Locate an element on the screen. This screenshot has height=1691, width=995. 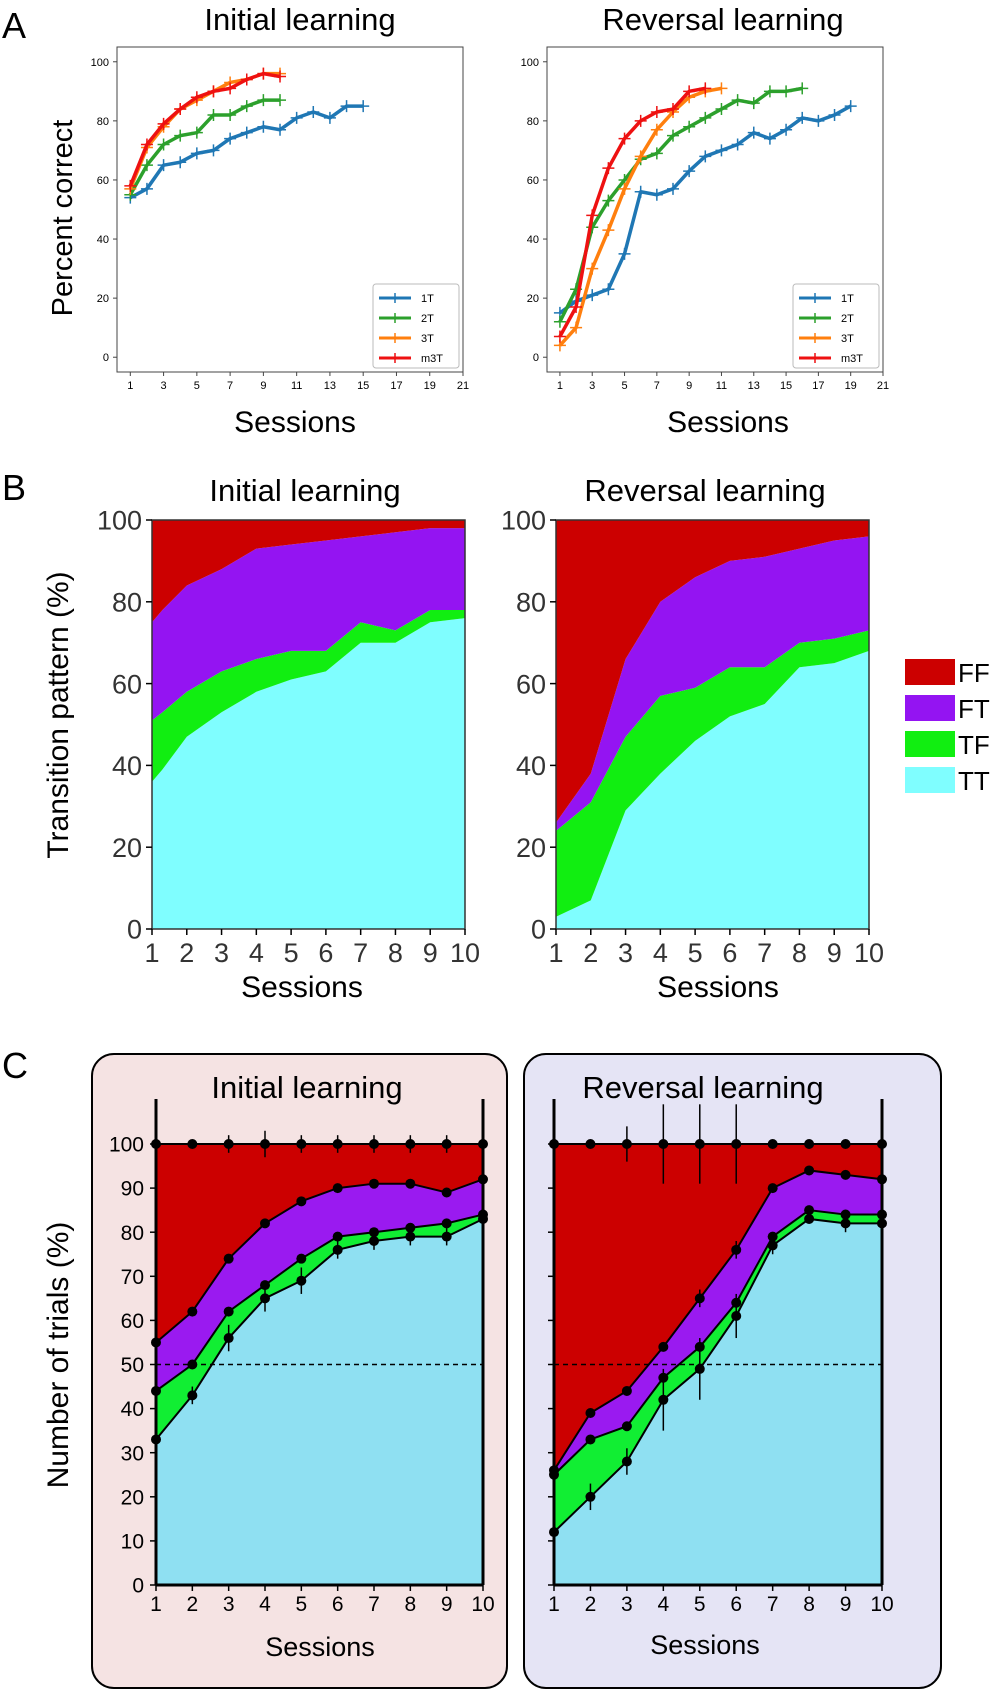
legend-label-1t: 1T is located at coordinates (847, 299).